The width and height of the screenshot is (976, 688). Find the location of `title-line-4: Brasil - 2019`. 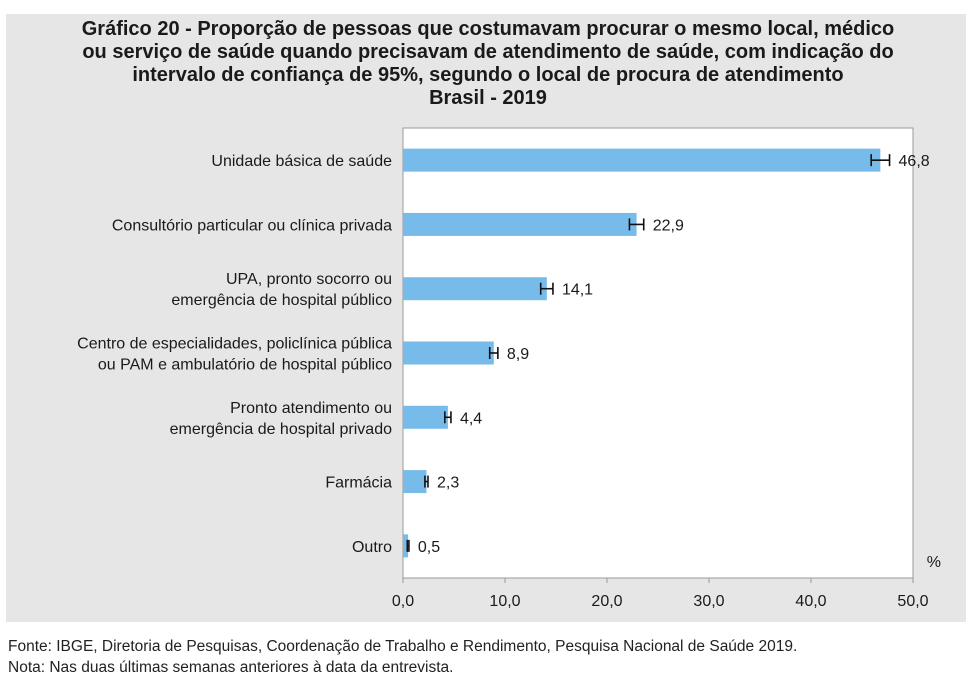

title-line-4: Brasil - 2019 is located at coordinates (488, 98).